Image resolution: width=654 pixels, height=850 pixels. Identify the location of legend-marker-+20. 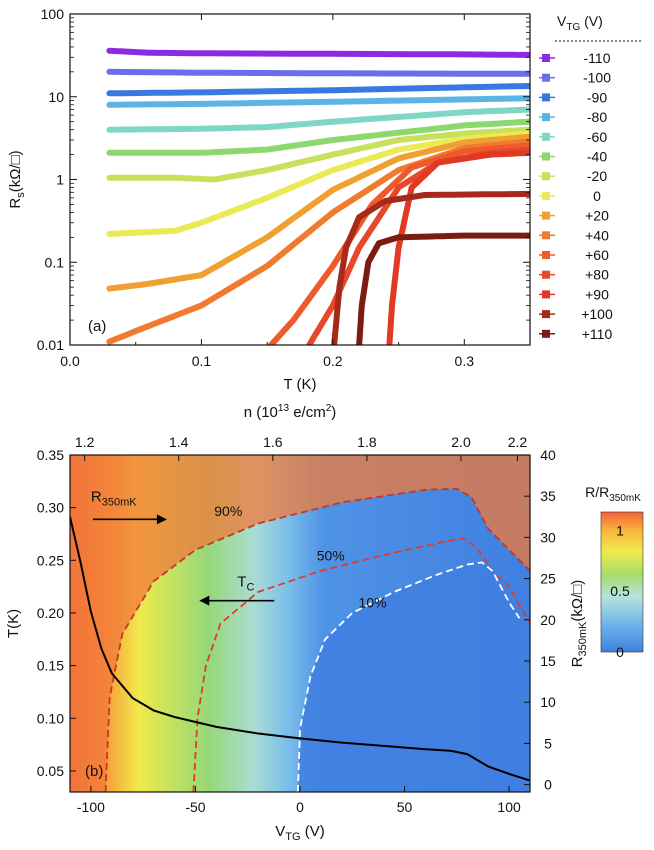
(546, 215).